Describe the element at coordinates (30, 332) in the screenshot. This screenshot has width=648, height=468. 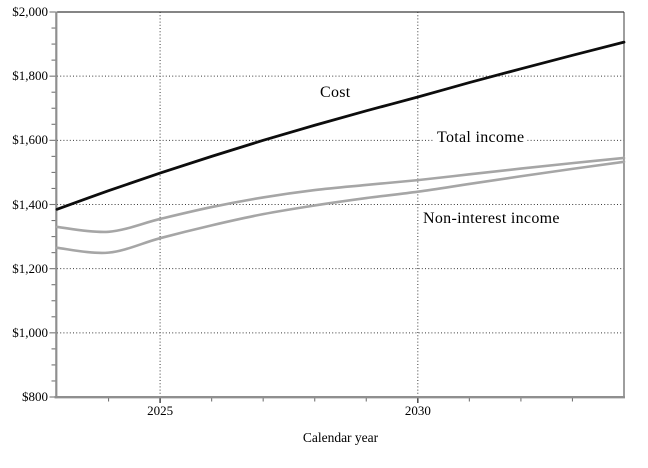
I see `y-tick-label: $1,000` at that location.